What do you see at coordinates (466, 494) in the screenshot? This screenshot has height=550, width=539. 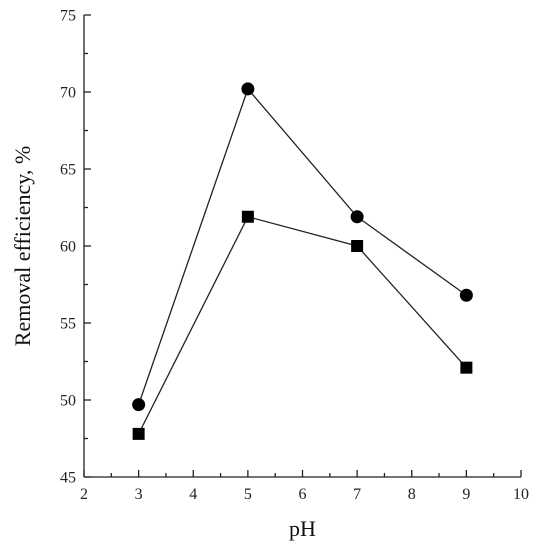 I see `x-tick-label: 9` at bounding box center [466, 494].